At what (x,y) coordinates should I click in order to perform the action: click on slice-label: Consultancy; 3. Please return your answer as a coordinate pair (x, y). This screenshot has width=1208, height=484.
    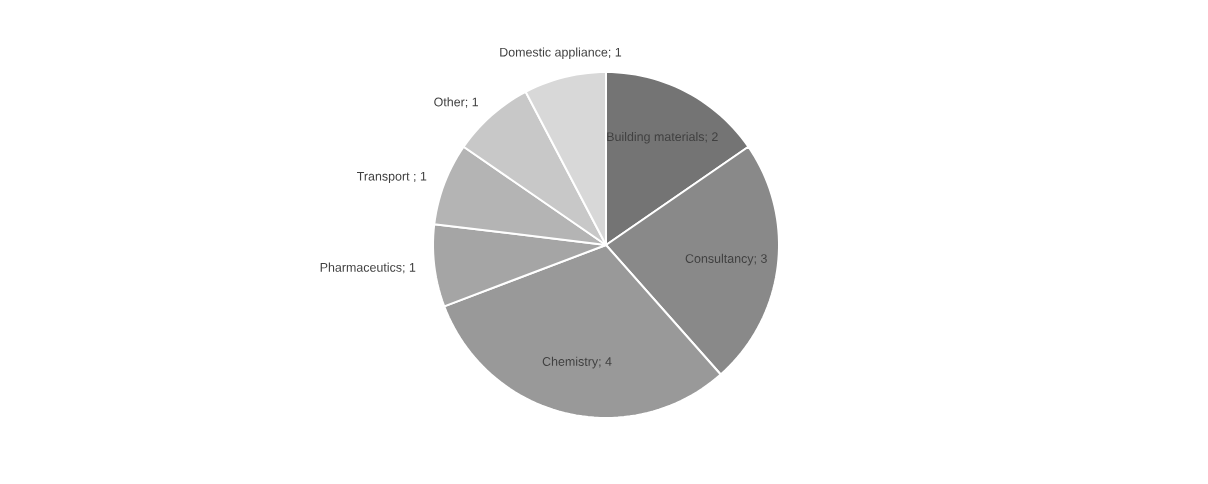
    Looking at the image, I should click on (726, 259).